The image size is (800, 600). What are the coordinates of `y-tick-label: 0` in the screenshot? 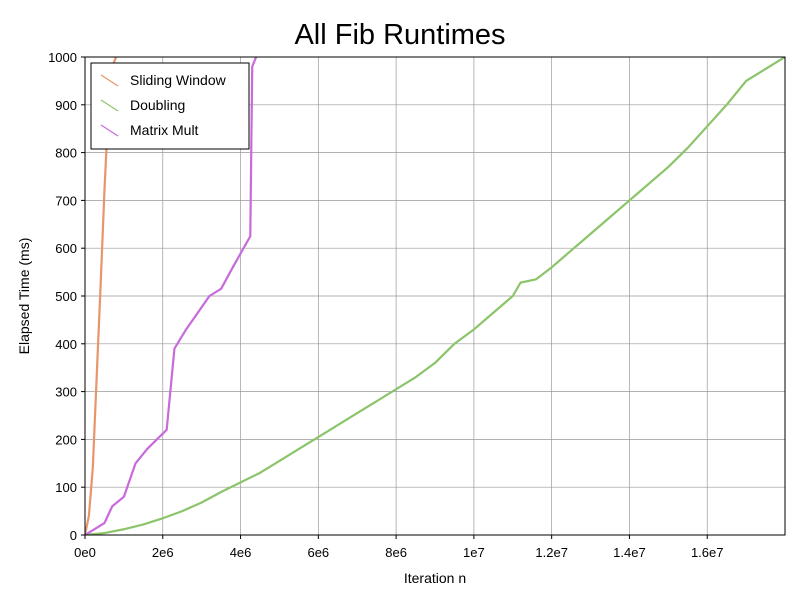 It's located at (73, 535).